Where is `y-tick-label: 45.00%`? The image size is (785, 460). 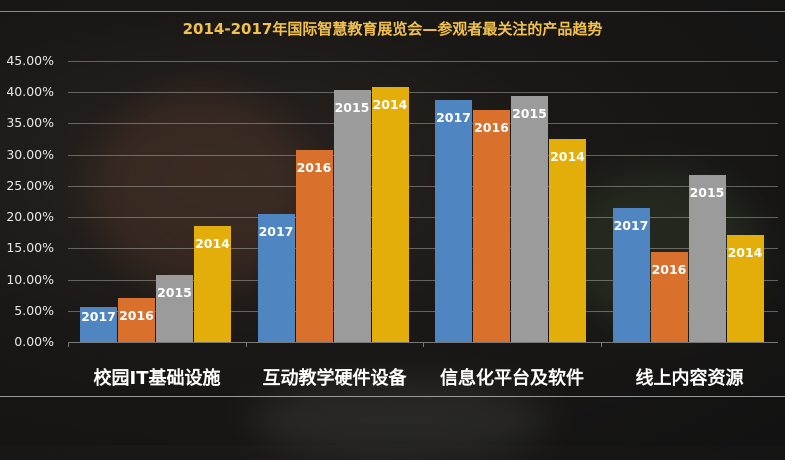
y-tick-label: 45.00% is located at coordinates (30, 60).